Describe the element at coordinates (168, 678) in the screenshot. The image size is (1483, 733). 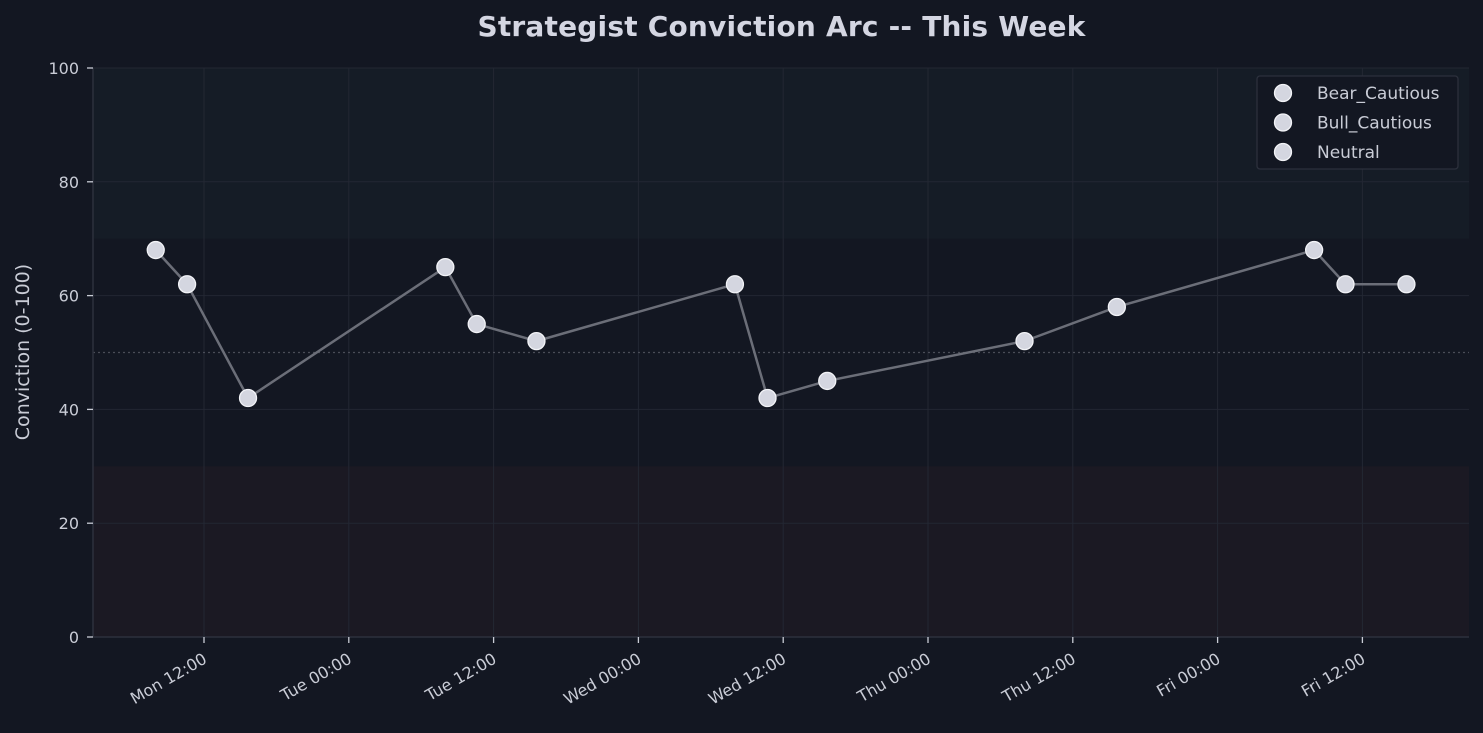
I see `x-tick-label: Mon 12:00` at that location.